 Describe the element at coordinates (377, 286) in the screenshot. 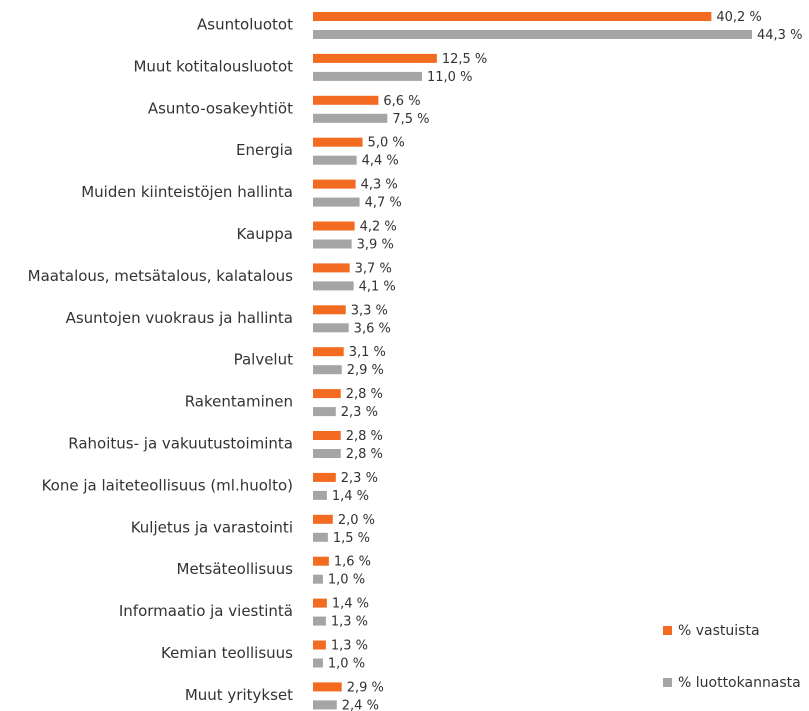

I see `value-label: 4,1 %` at that location.